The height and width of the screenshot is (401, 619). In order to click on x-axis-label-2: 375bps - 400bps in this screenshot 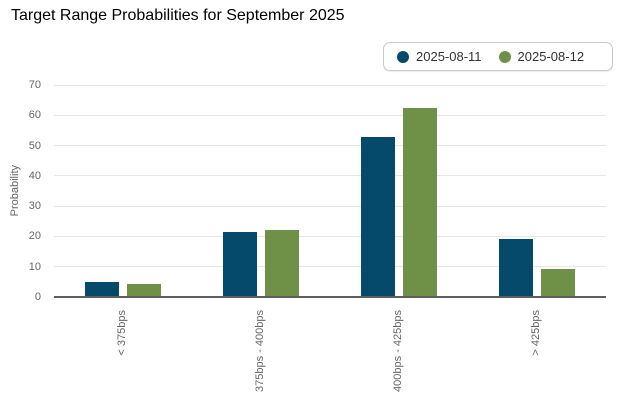, I will do `click(260, 353)`.